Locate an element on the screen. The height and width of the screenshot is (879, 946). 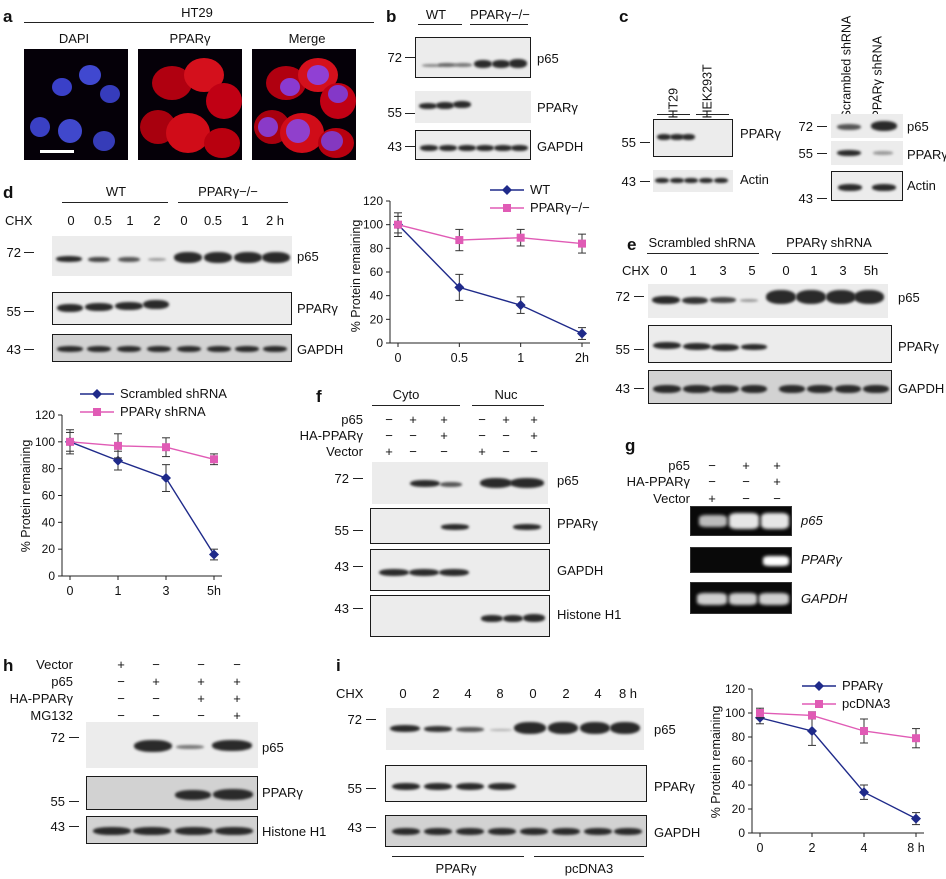
f-sign-r2-c4: − is located at coordinates (506, 451).